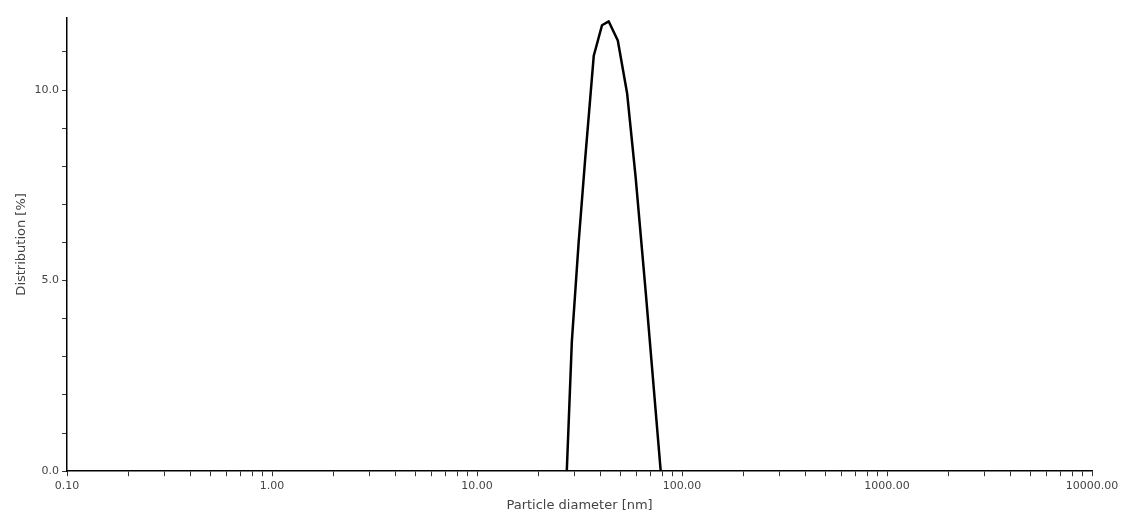 The width and height of the screenshot is (1130, 527). Describe the element at coordinates (272, 485) in the screenshot. I see `x-tick-label: 1.00` at that location.